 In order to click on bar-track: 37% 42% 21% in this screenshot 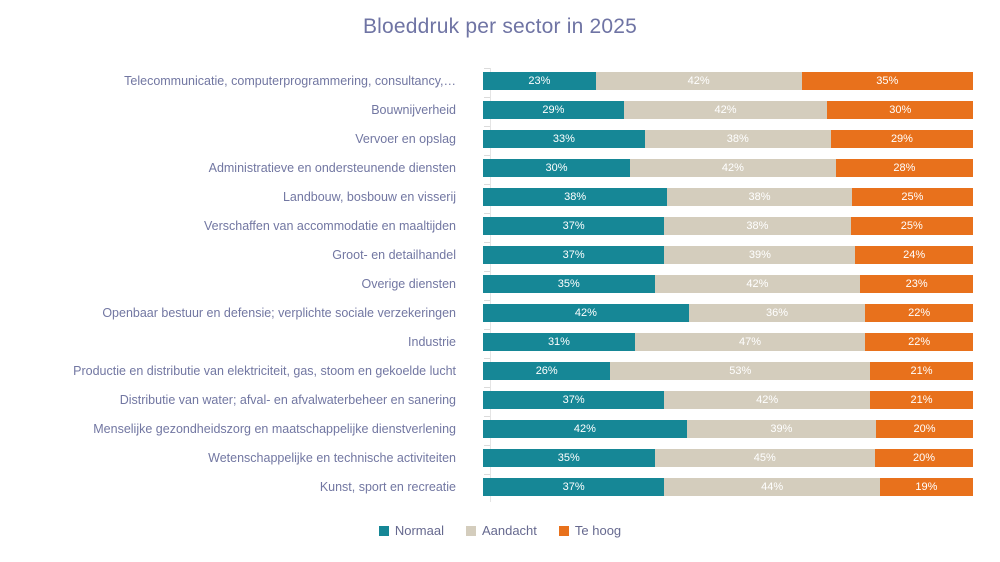, I will do `click(728, 399)`.